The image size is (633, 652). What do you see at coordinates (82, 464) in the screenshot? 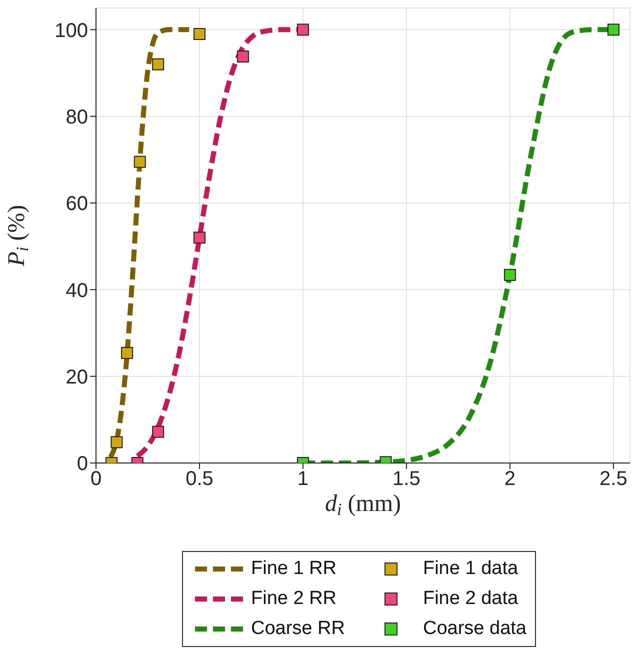
I see `y-tick-label: 0` at bounding box center [82, 464].